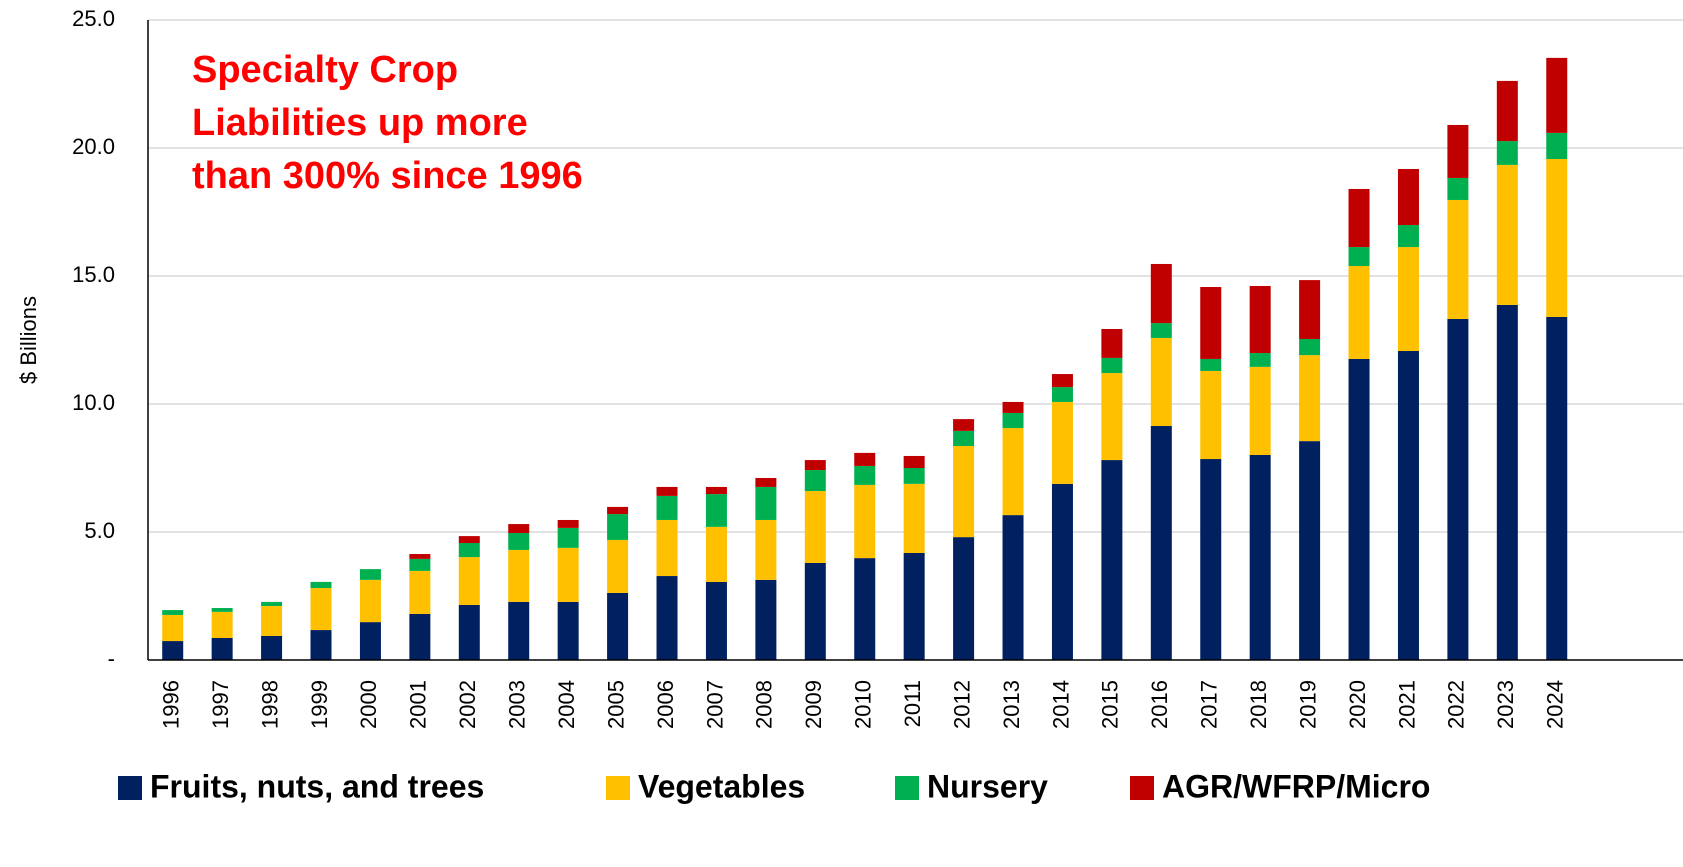  What do you see at coordinates (1060, 704) in the screenshot?
I see `x-tick-label: 2014` at bounding box center [1060, 704].